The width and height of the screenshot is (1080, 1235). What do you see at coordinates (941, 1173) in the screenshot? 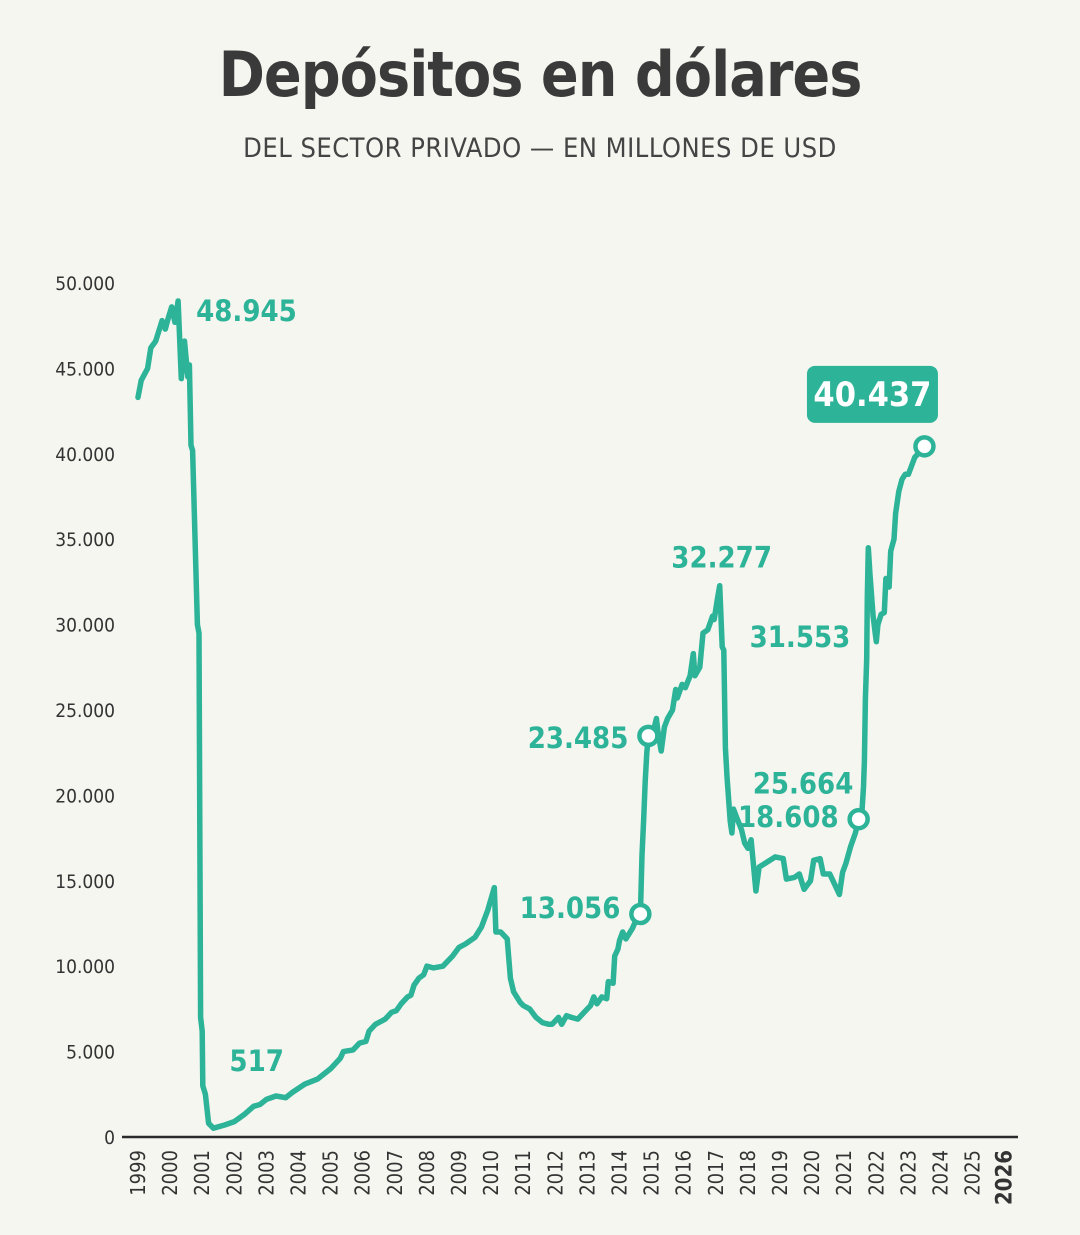
I see `x-tick-label: 2024` at bounding box center [941, 1173].